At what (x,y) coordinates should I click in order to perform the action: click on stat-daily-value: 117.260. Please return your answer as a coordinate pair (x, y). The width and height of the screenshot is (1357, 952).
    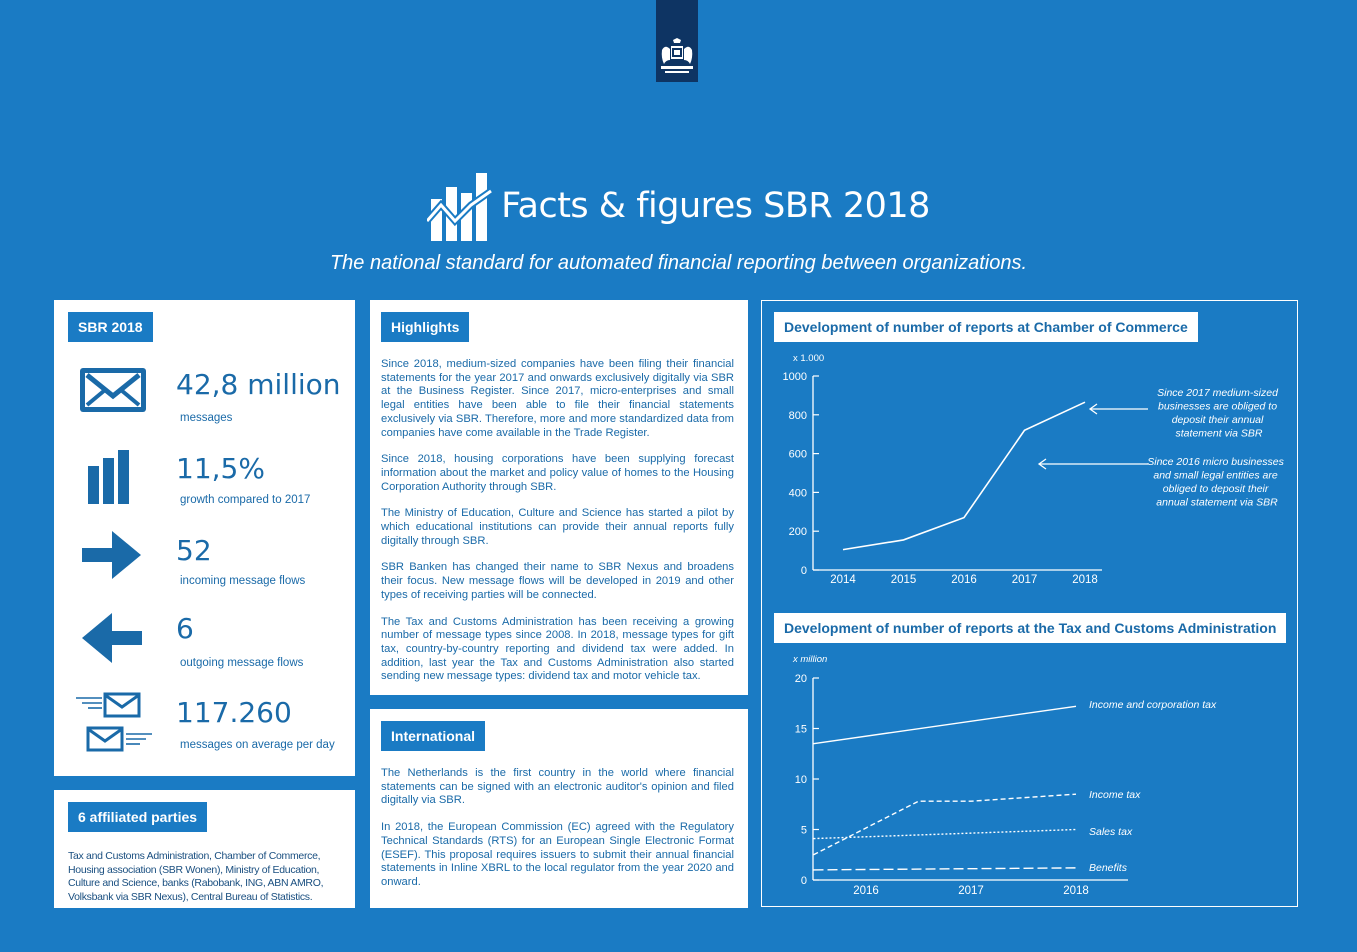
    Looking at the image, I should click on (234, 712).